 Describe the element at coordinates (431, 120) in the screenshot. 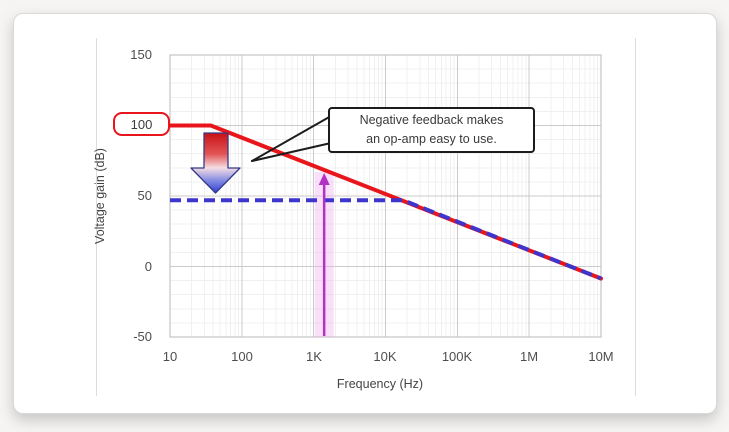

I see `callout-text-line1: Negative feedback makes` at that location.